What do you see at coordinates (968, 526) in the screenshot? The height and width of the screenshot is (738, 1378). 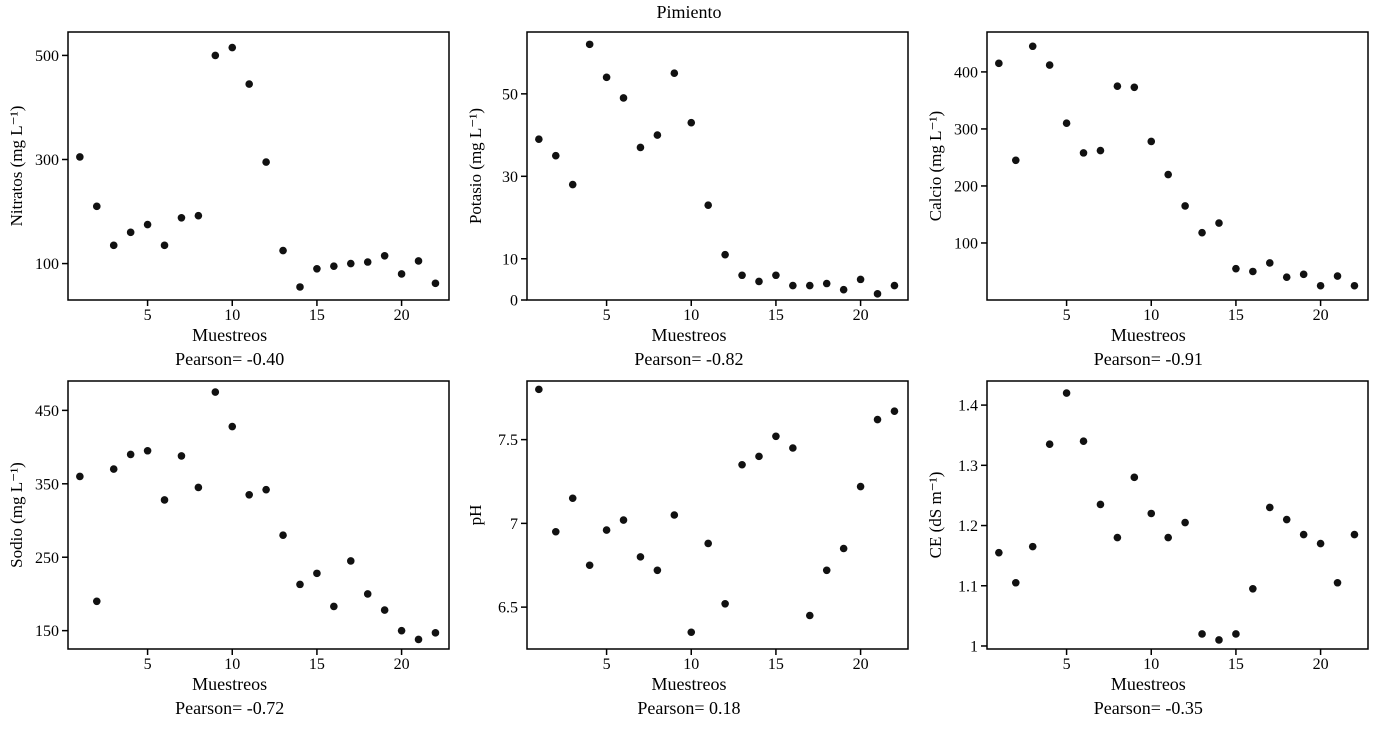 I see `y-tick-label: 1.2` at bounding box center [968, 526].